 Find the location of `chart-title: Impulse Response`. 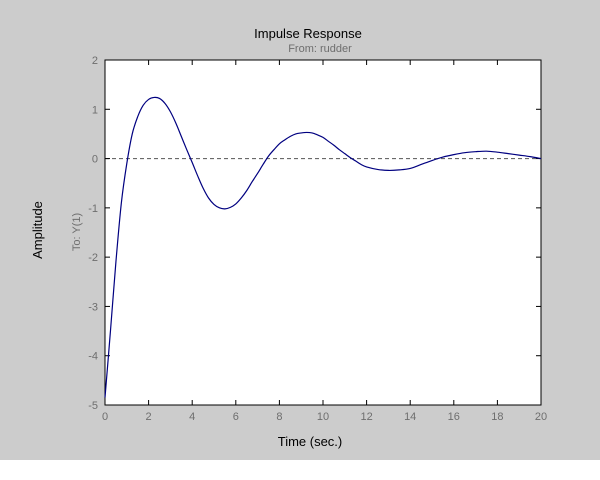

chart-title: Impulse Response is located at coordinates (308, 33).